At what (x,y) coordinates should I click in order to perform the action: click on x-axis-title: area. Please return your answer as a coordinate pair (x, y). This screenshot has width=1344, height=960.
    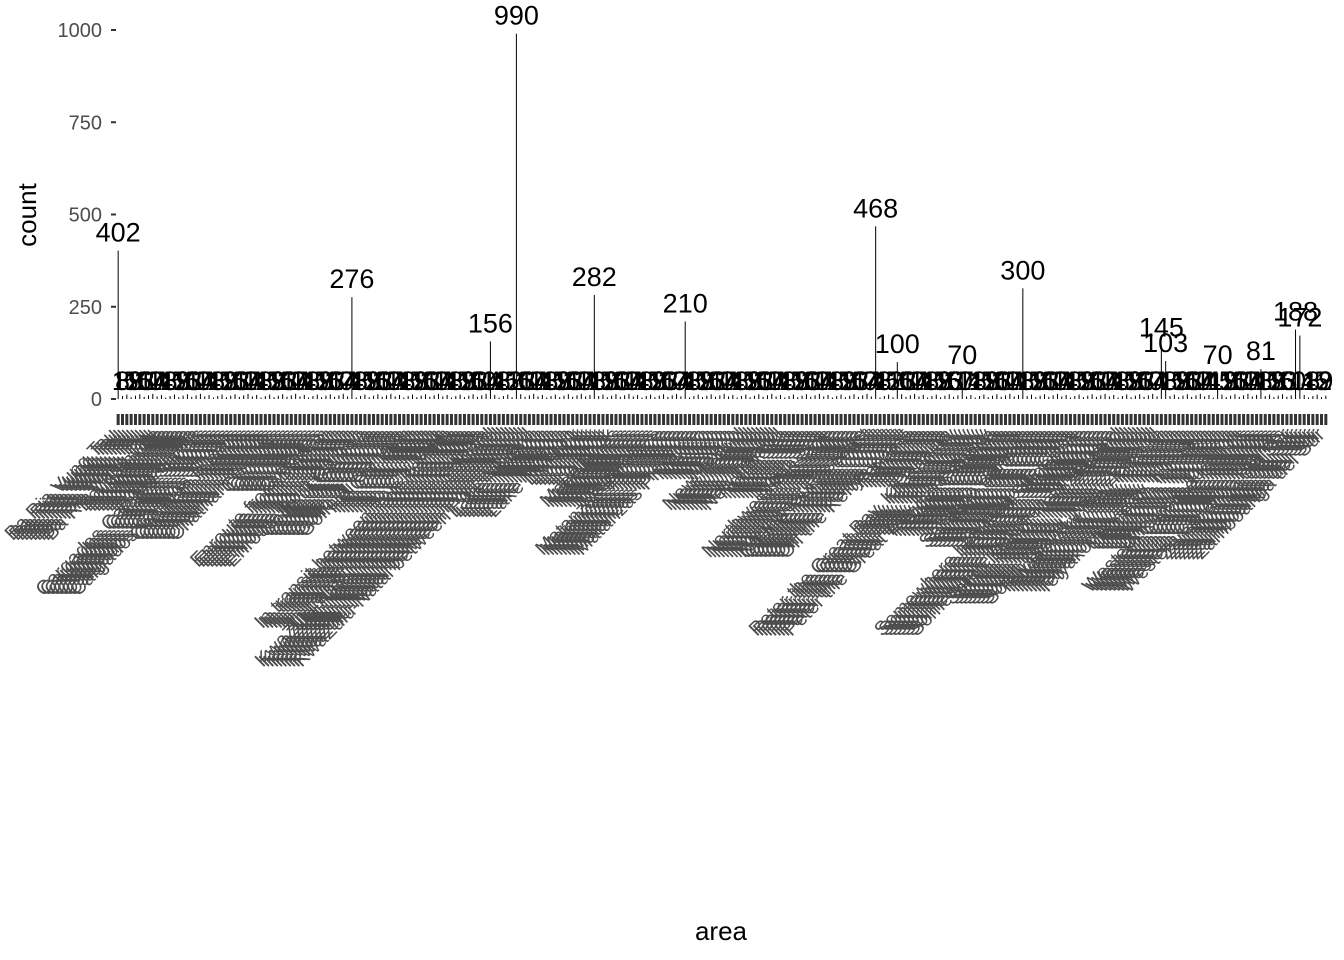
    Looking at the image, I should click on (721, 931).